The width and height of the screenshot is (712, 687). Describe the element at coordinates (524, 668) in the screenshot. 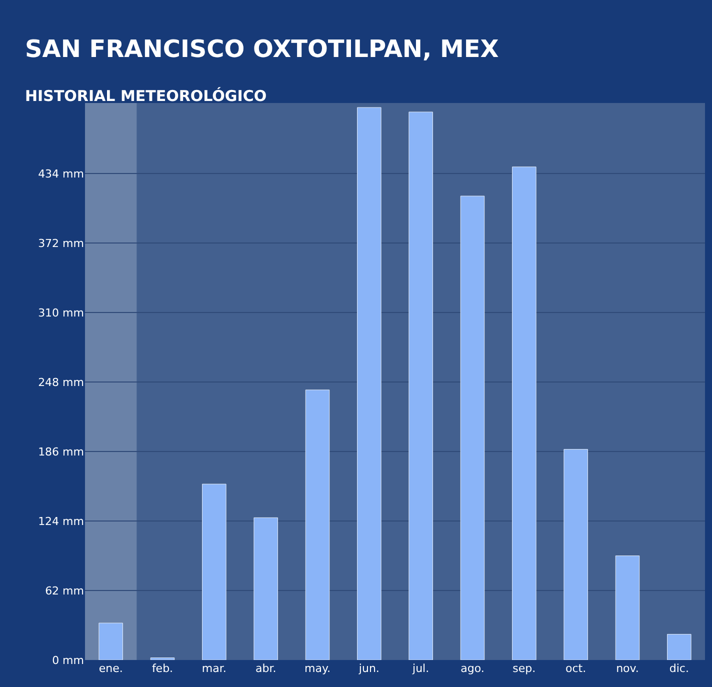

I see `x-tick-label: sep.` at that location.